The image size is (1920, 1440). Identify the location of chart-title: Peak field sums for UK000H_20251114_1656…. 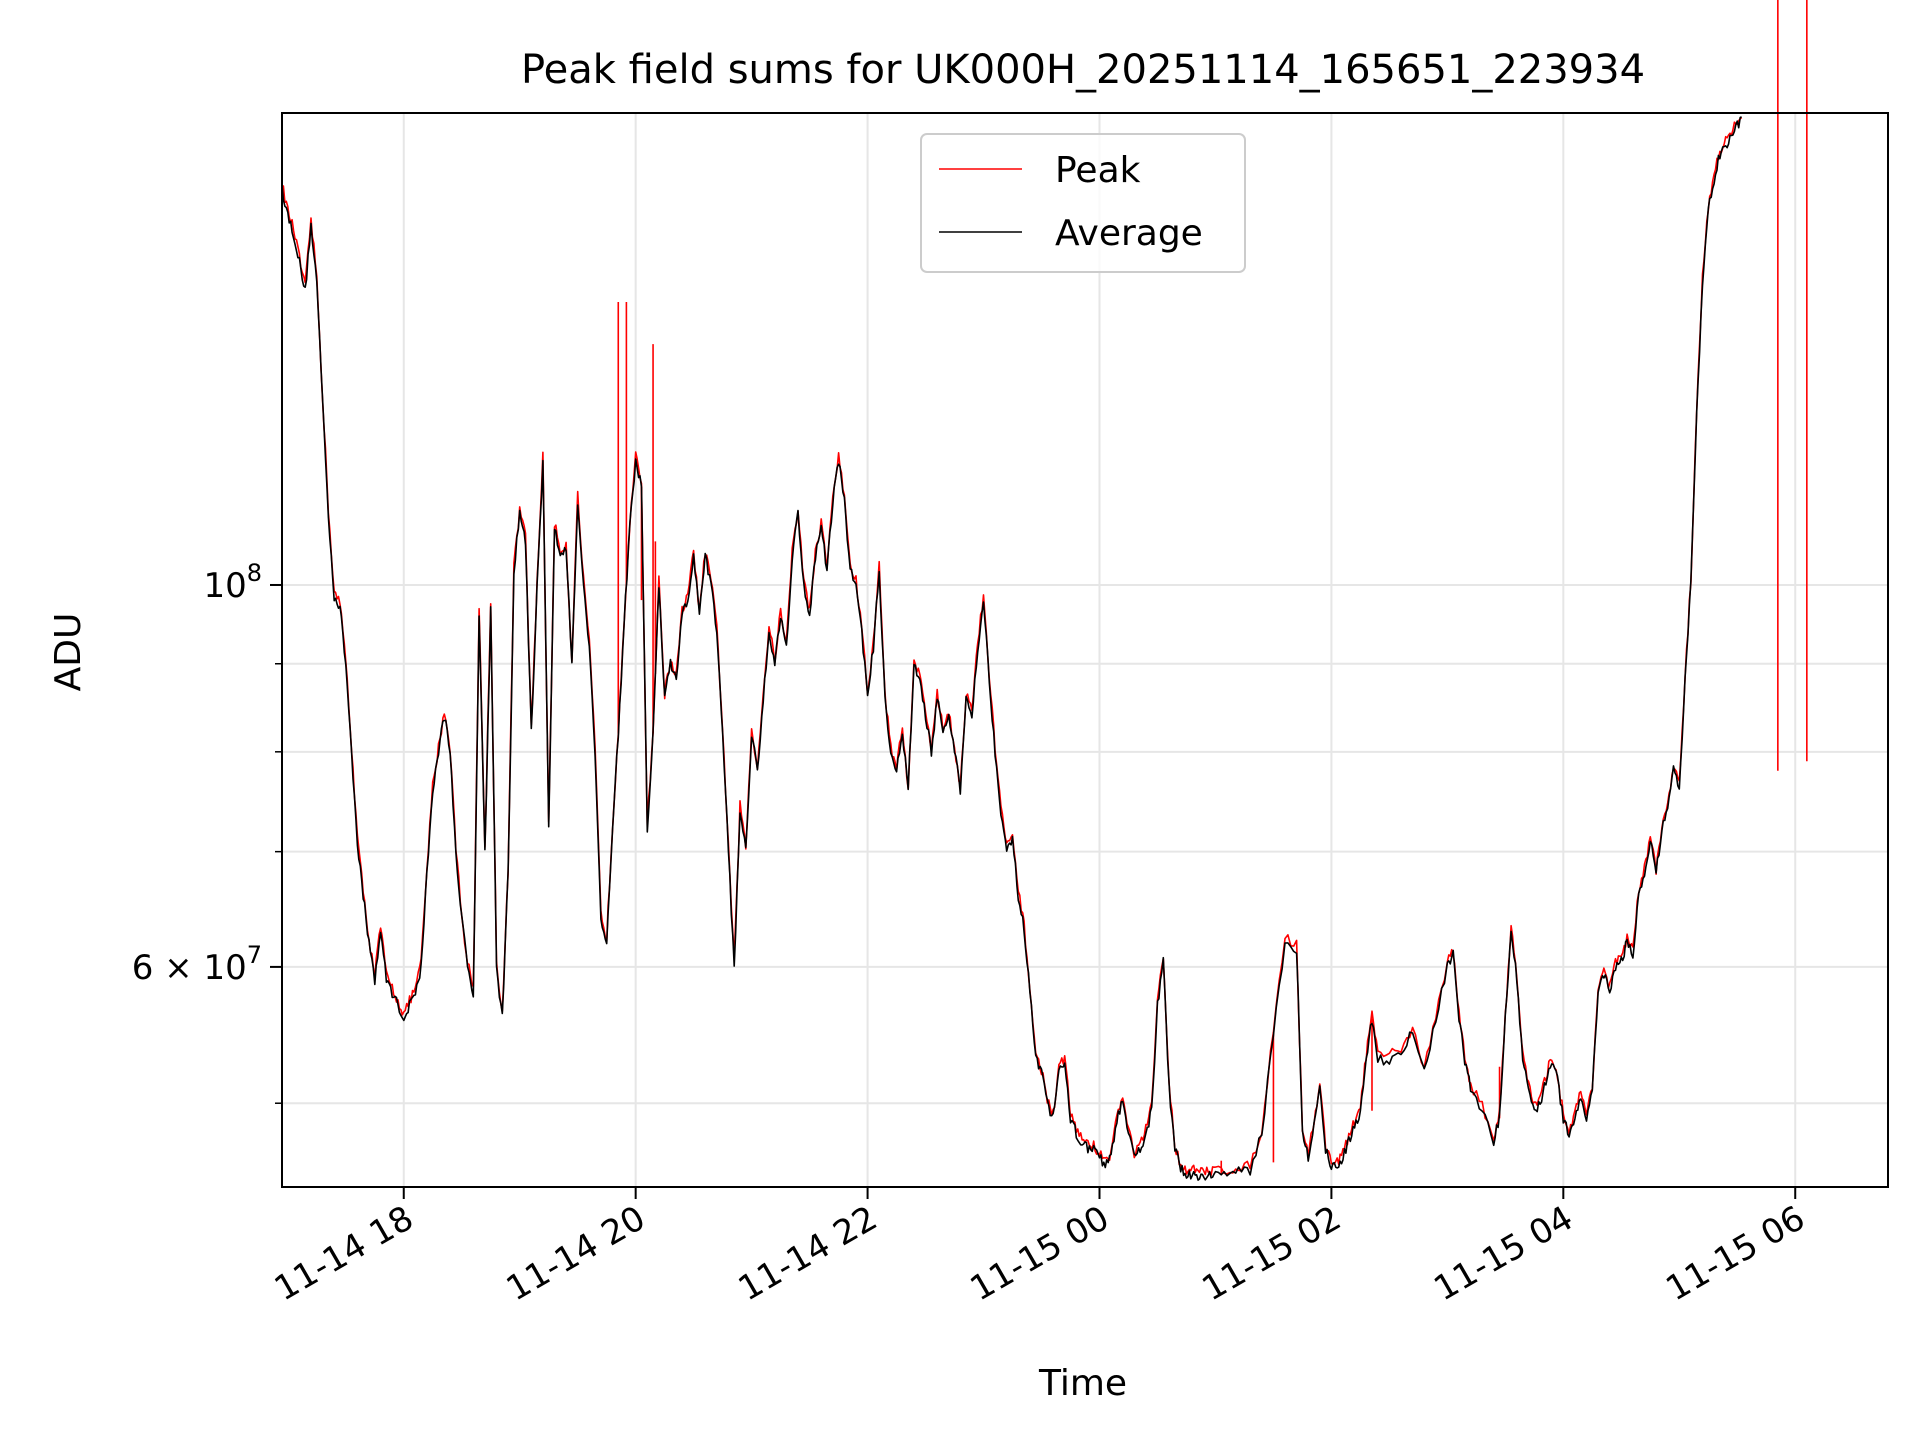
(1083, 70).